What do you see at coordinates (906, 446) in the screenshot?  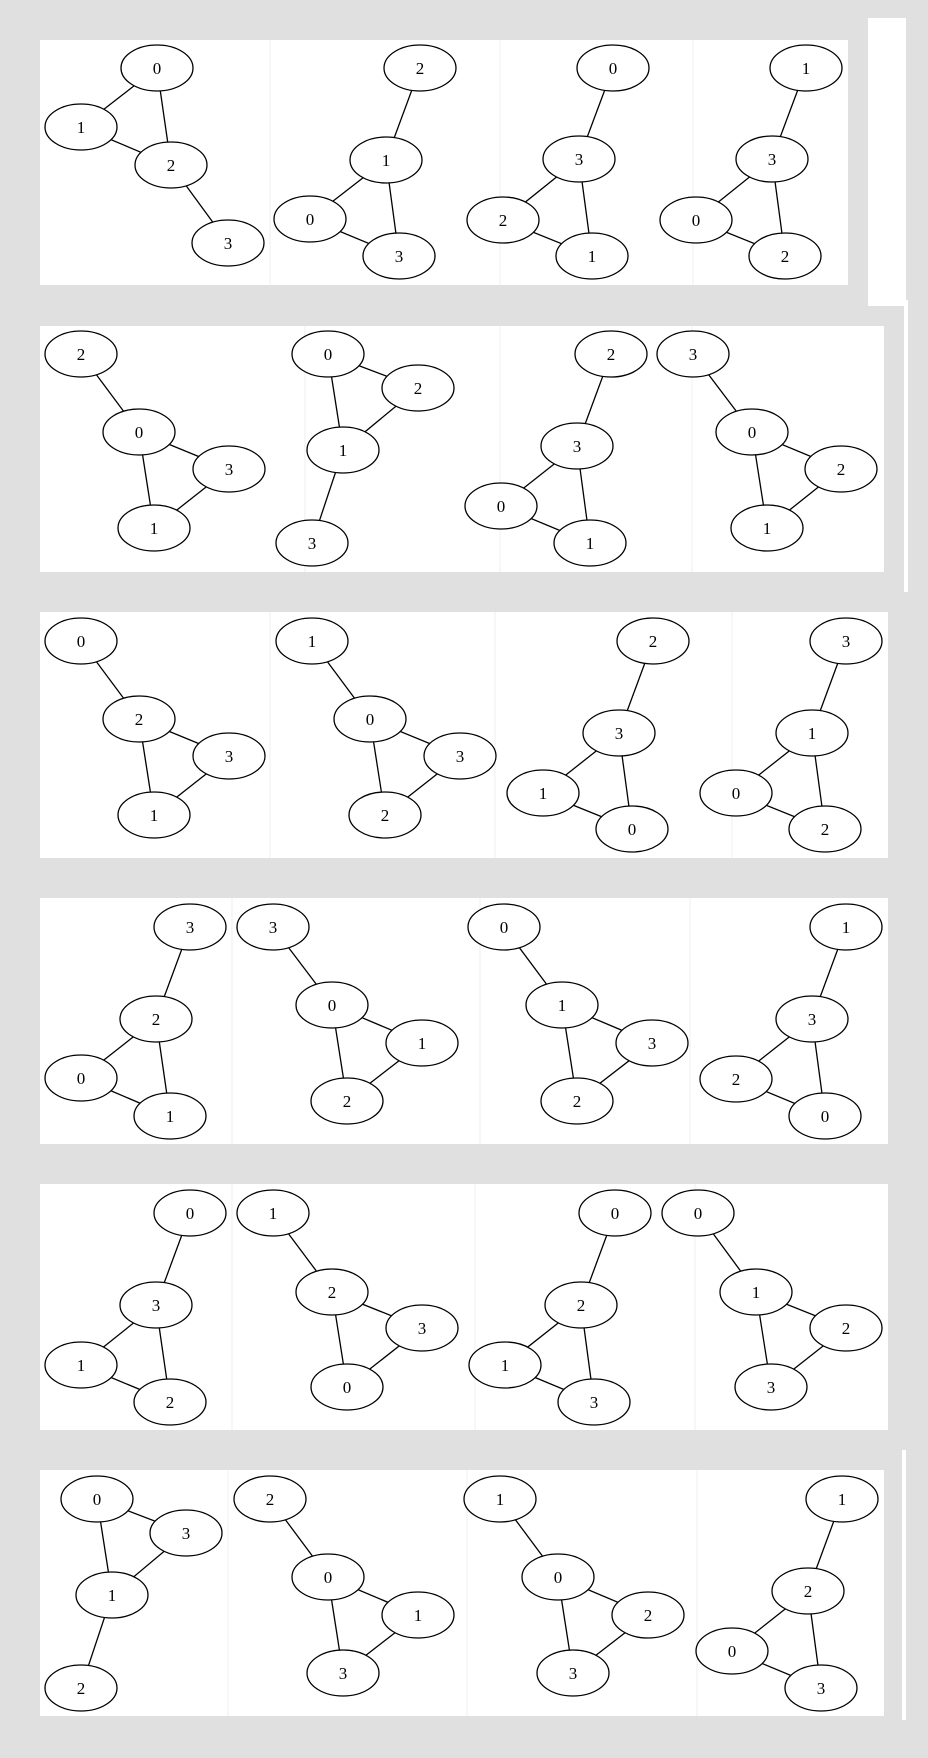 I see `side-strip` at bounding box center [906, 446].